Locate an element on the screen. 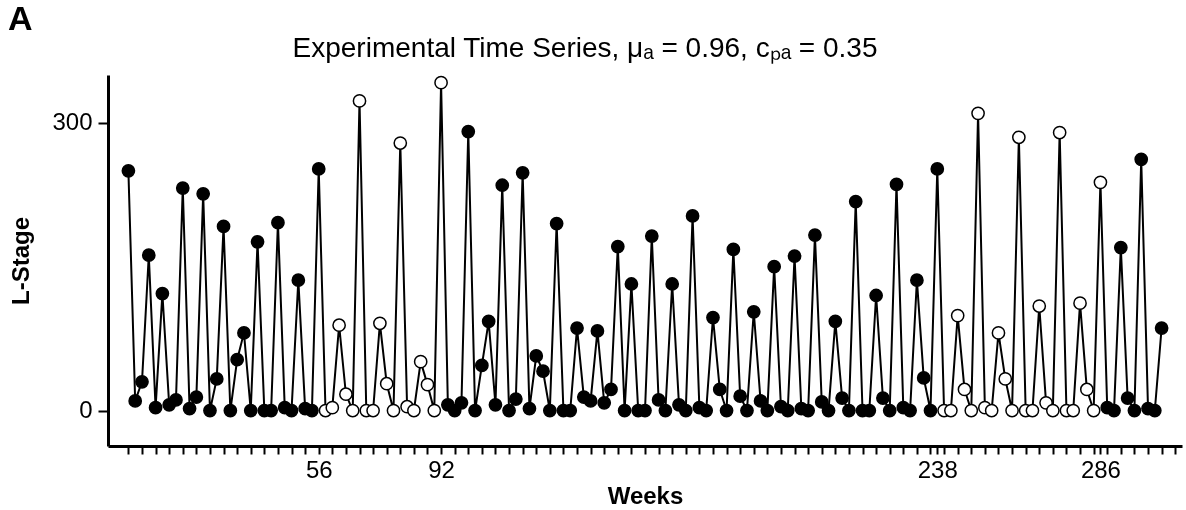 Image resolution: width=1186 pixels, height=510 pixels. x-tick-label: 92 is located at coordinates (441, 469).